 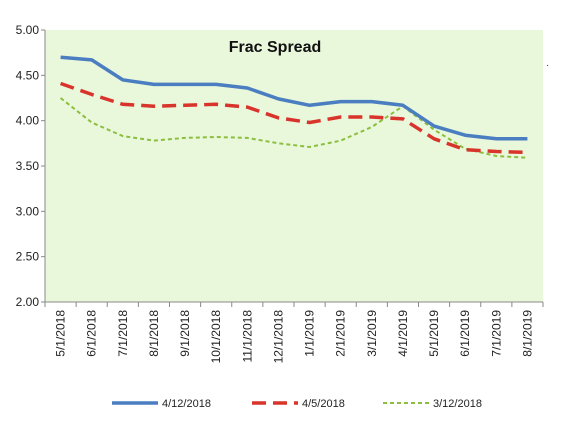 What do you see at coordinates (92, 333) in the screenshot?
I see `x-tick-label: 6/1/2018` at bounding box center [92, 333].